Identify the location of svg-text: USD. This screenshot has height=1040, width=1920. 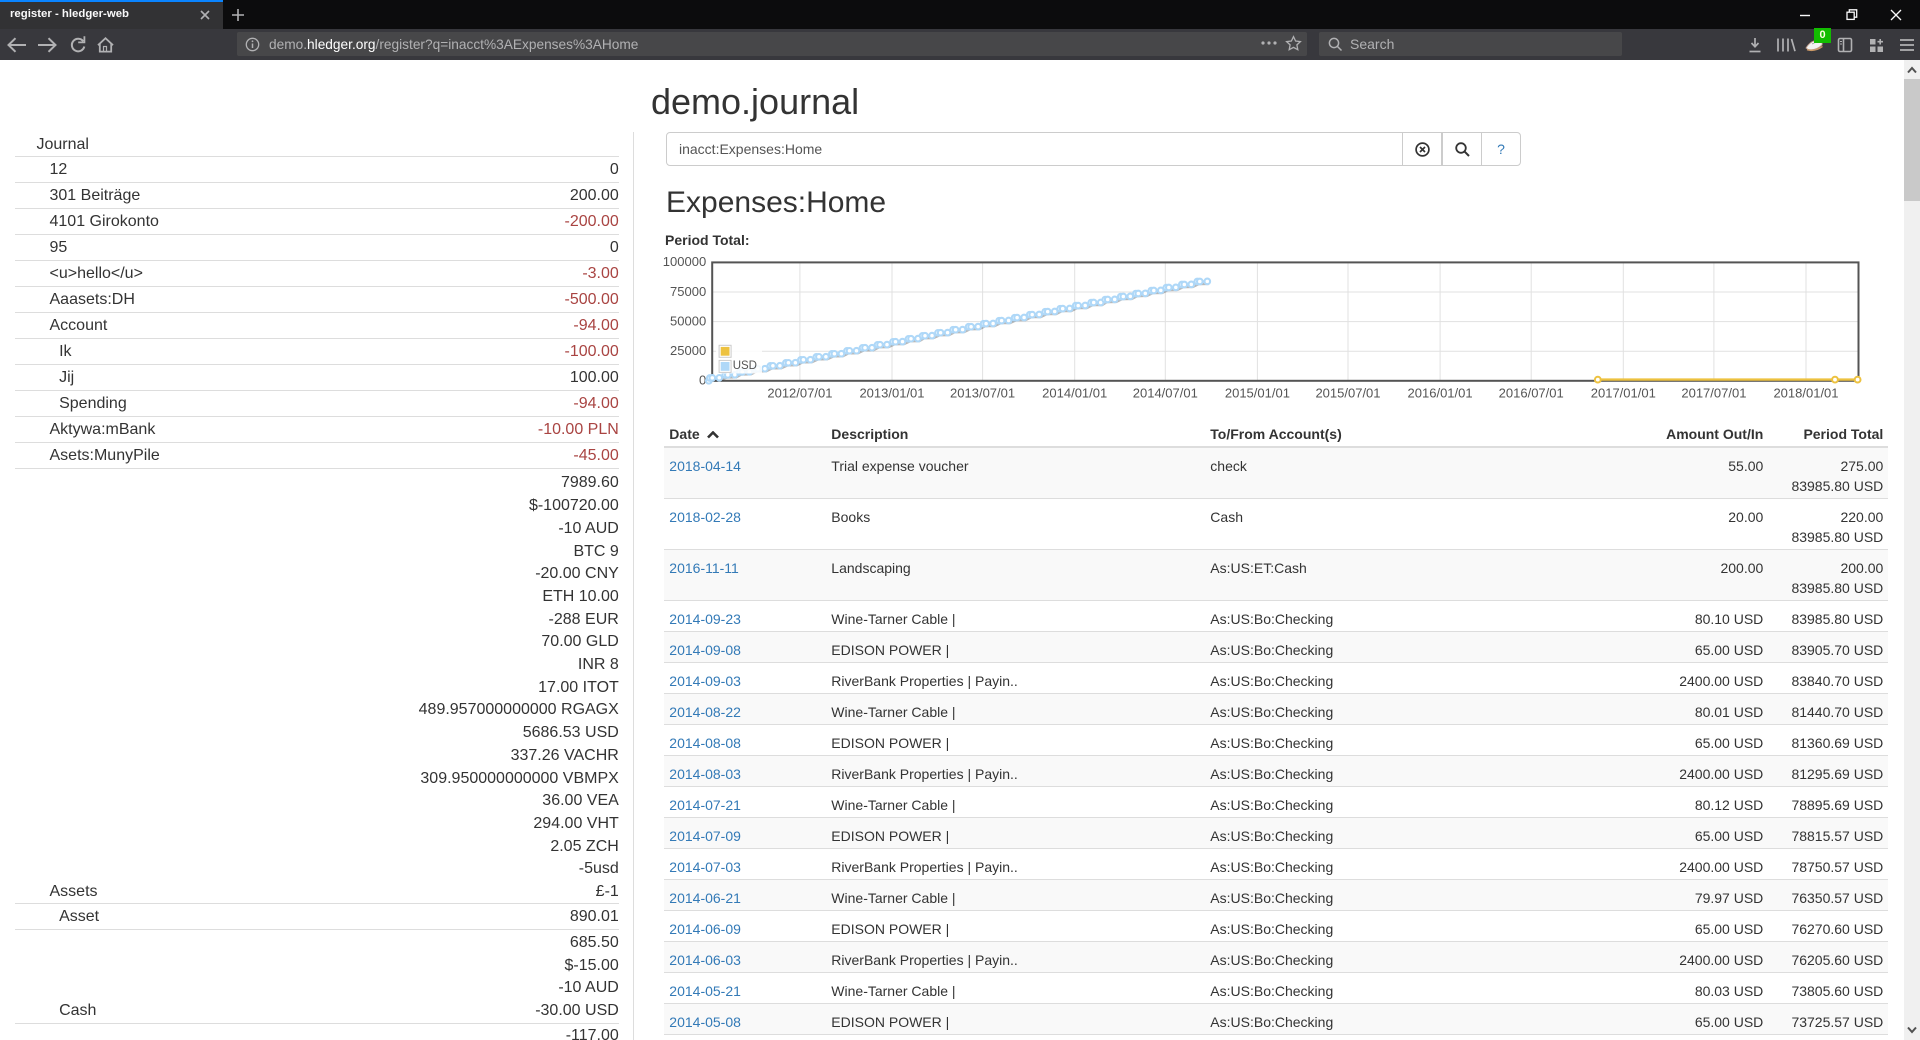
(745, 366).